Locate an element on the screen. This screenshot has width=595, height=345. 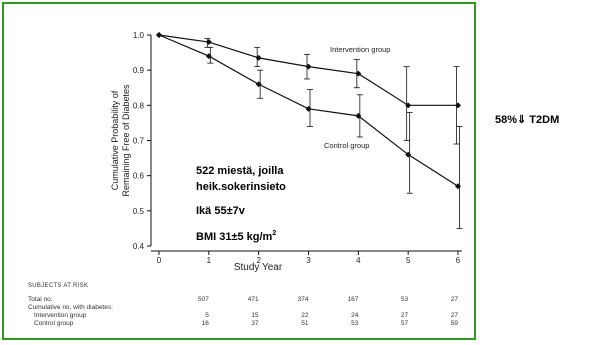
risk-cell: 24 is located at coordinates (355, 315).